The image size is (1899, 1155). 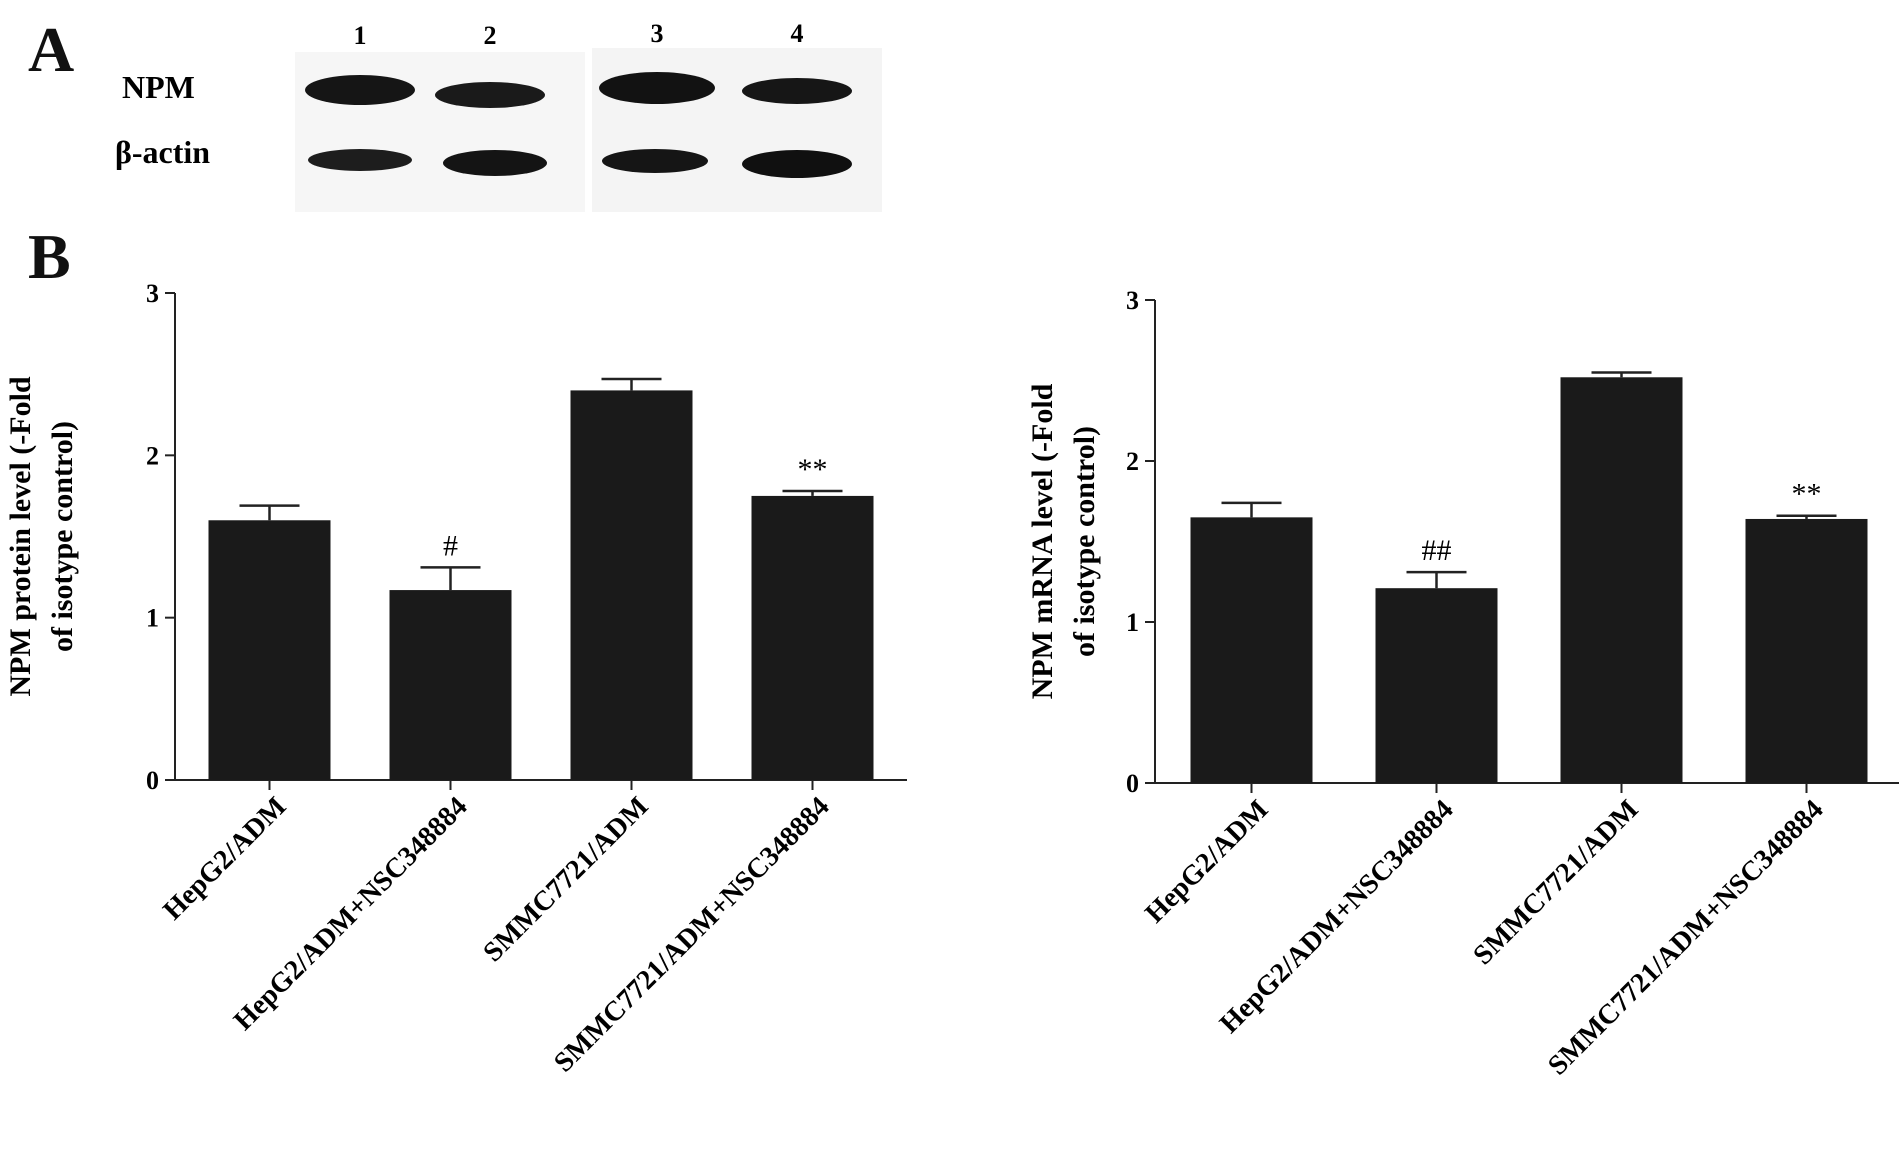 What do you see at coordinates (1555, 882) in the screenshot?
I see `x-tick-label: SMMC7721/ADM` at bounding box center [1555, 882].